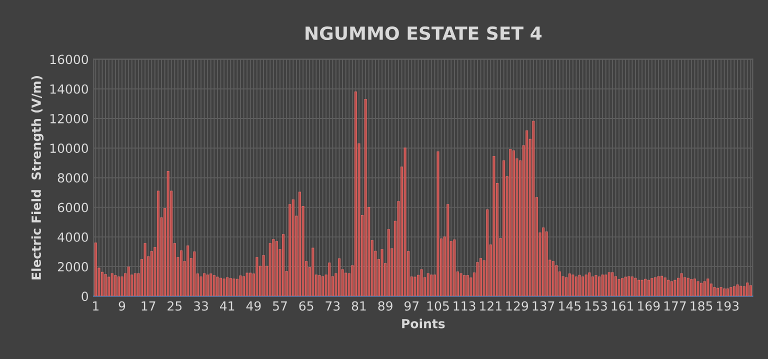 This screenshot has height=359, width=768. What do you see at coordinates (73, 267) in the screenshot?
I see `y-tick-label: 2000` at bounding box center [73, 267].